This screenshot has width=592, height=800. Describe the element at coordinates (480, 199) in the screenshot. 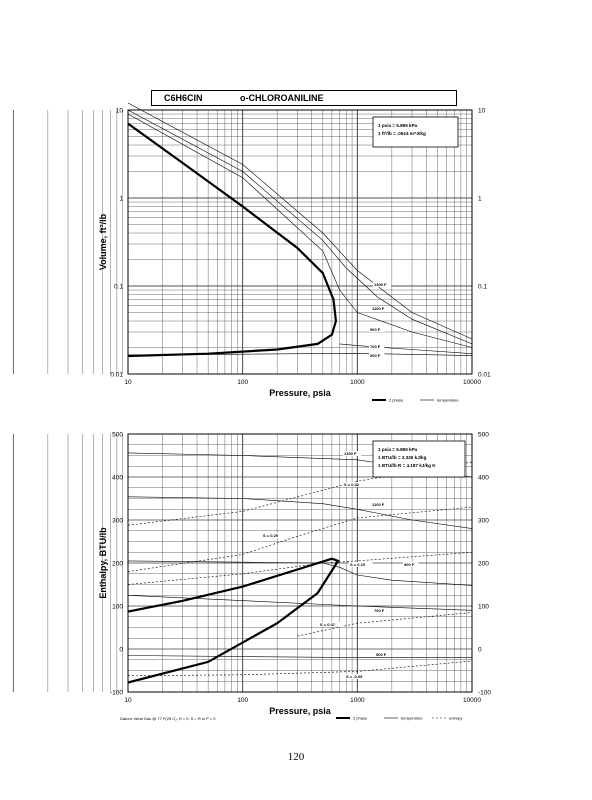

I see `y-tick-label-right: 1` at that location.